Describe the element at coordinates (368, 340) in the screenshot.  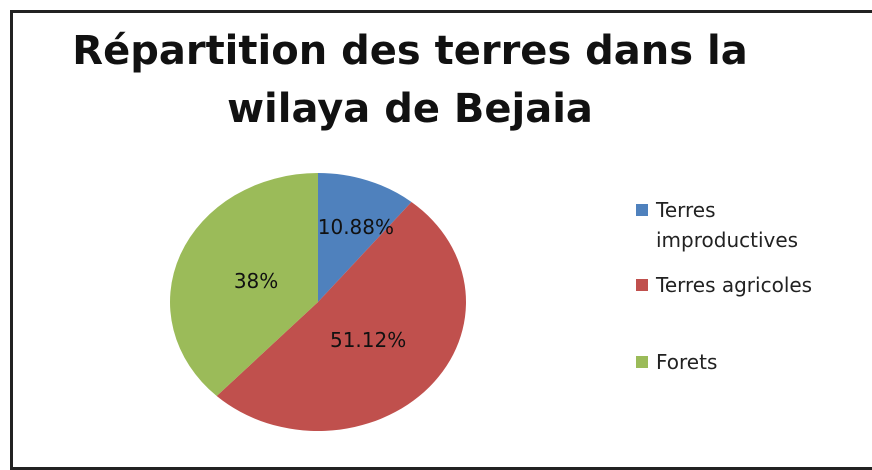
I see `data-label: 51.12%` at that location.